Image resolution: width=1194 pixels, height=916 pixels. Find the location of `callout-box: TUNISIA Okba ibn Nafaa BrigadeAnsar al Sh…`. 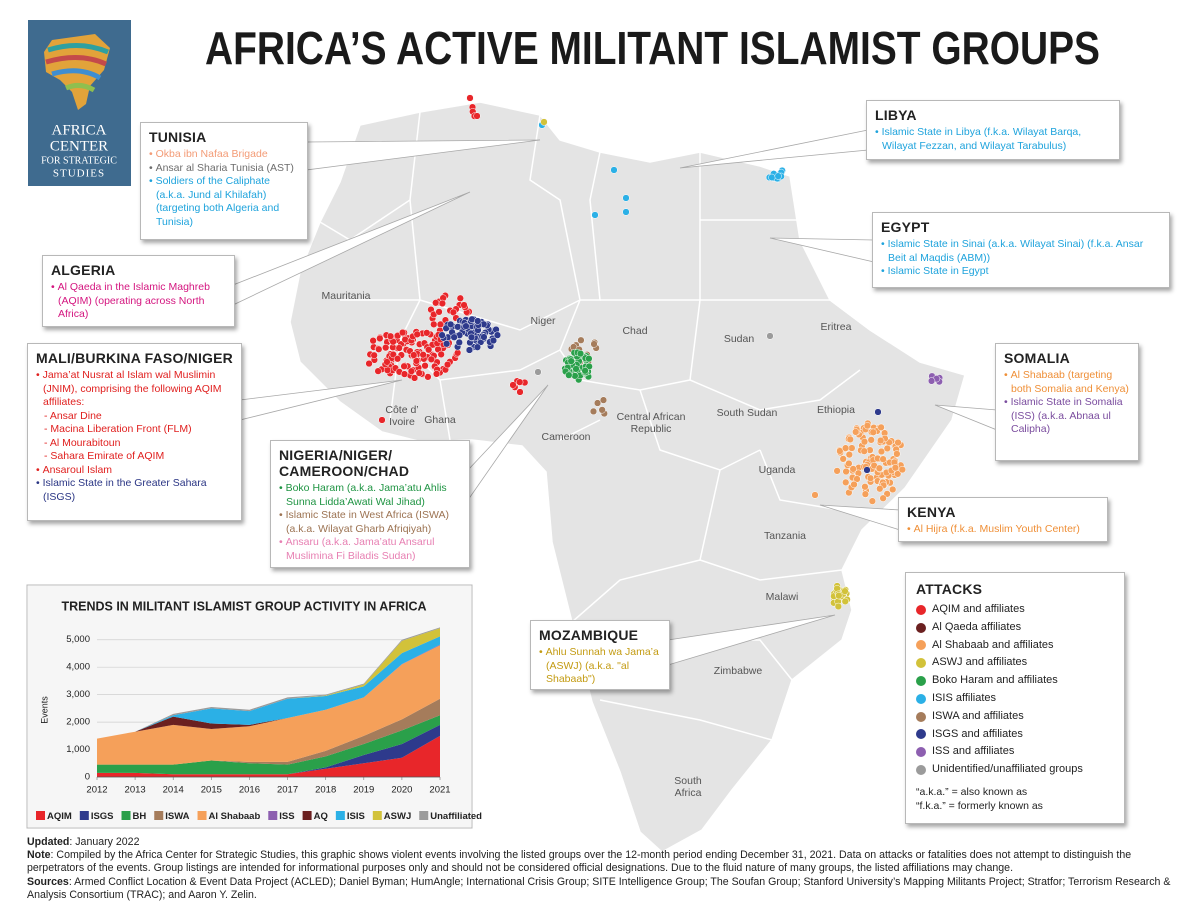

callout-box: TUNISIA Okba ibn Nafaa BrigadeAnsar al Sh… is located at coordinates (224, 181).